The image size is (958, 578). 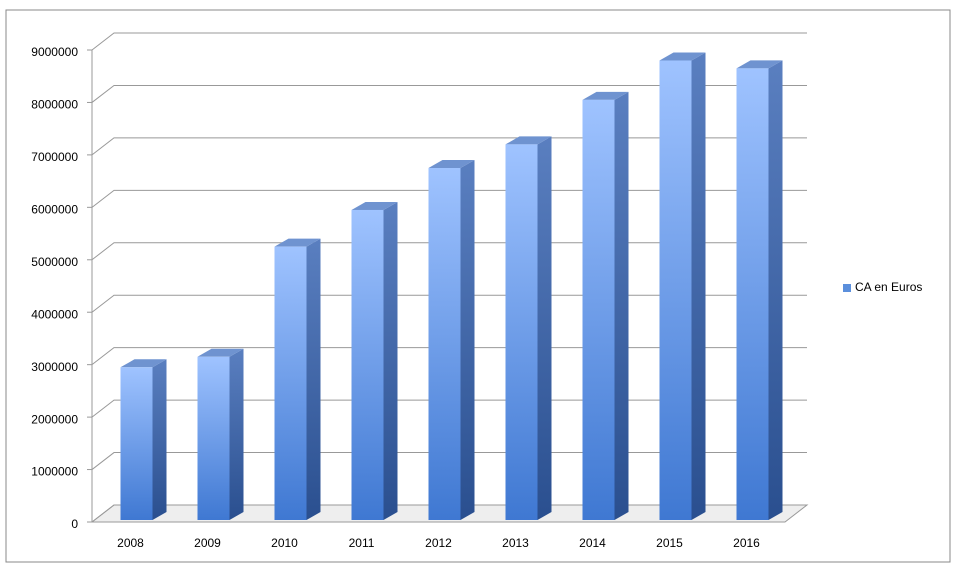 I want to click on y-tick-label: 3000000, so click(x=54, y=367).